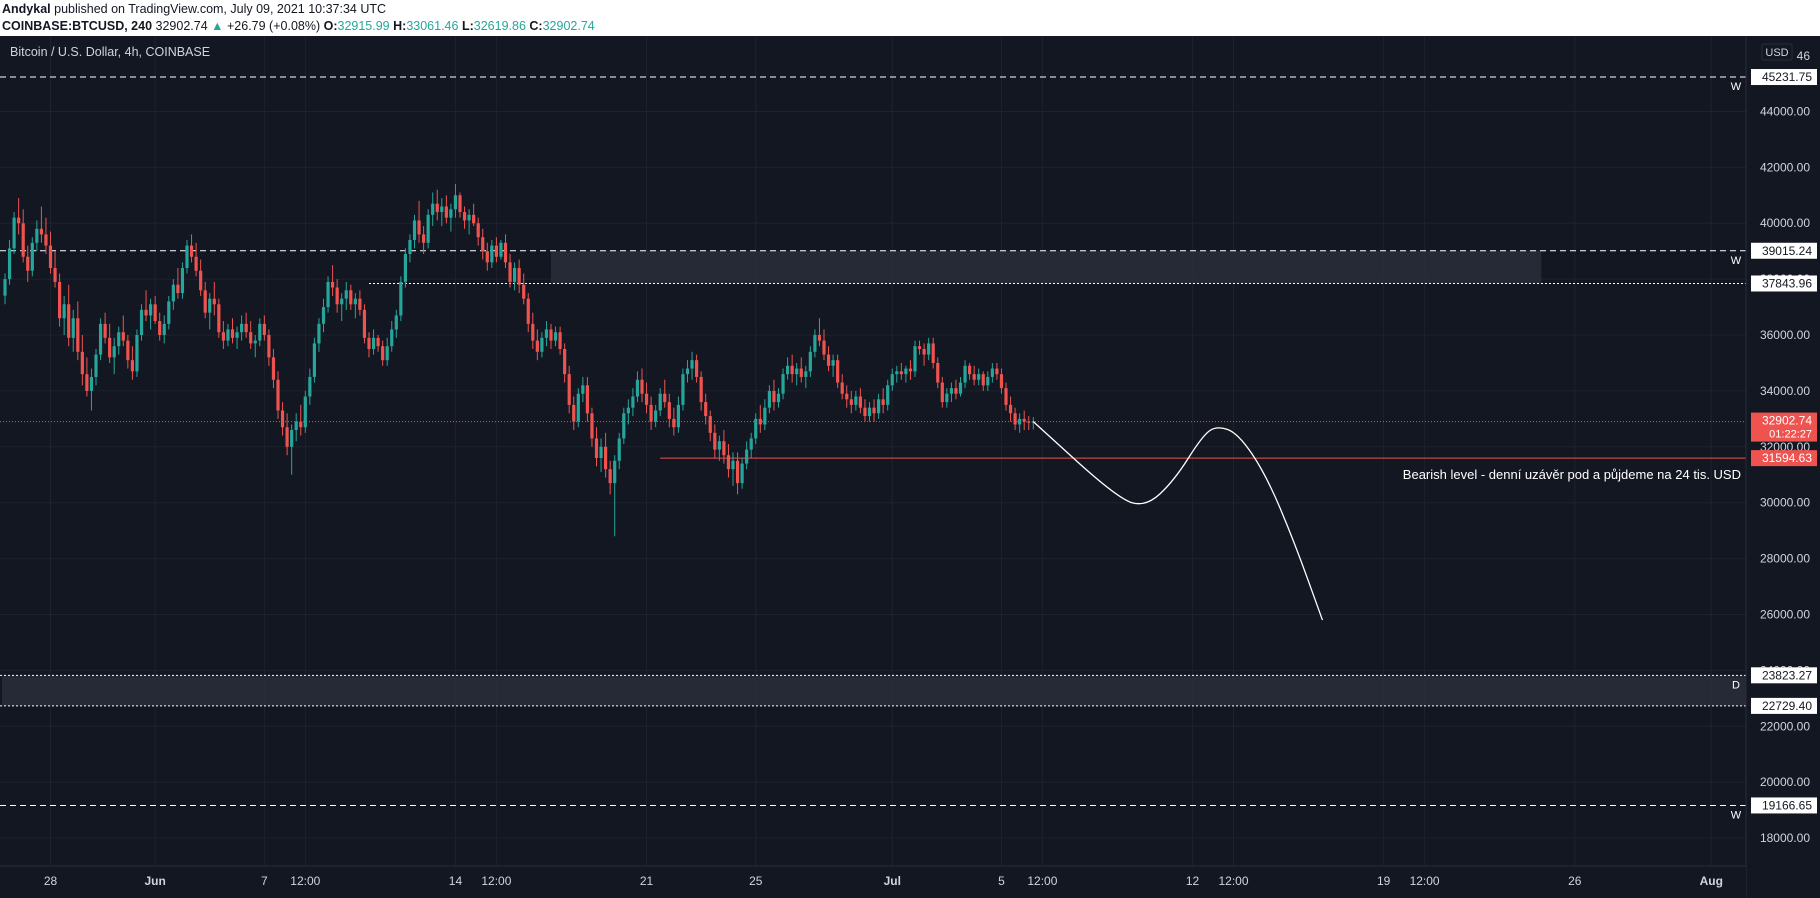 This screenshot has height=898, width=1820. I want to click on y-tick-label: 20000.00, so click(1785, 782).